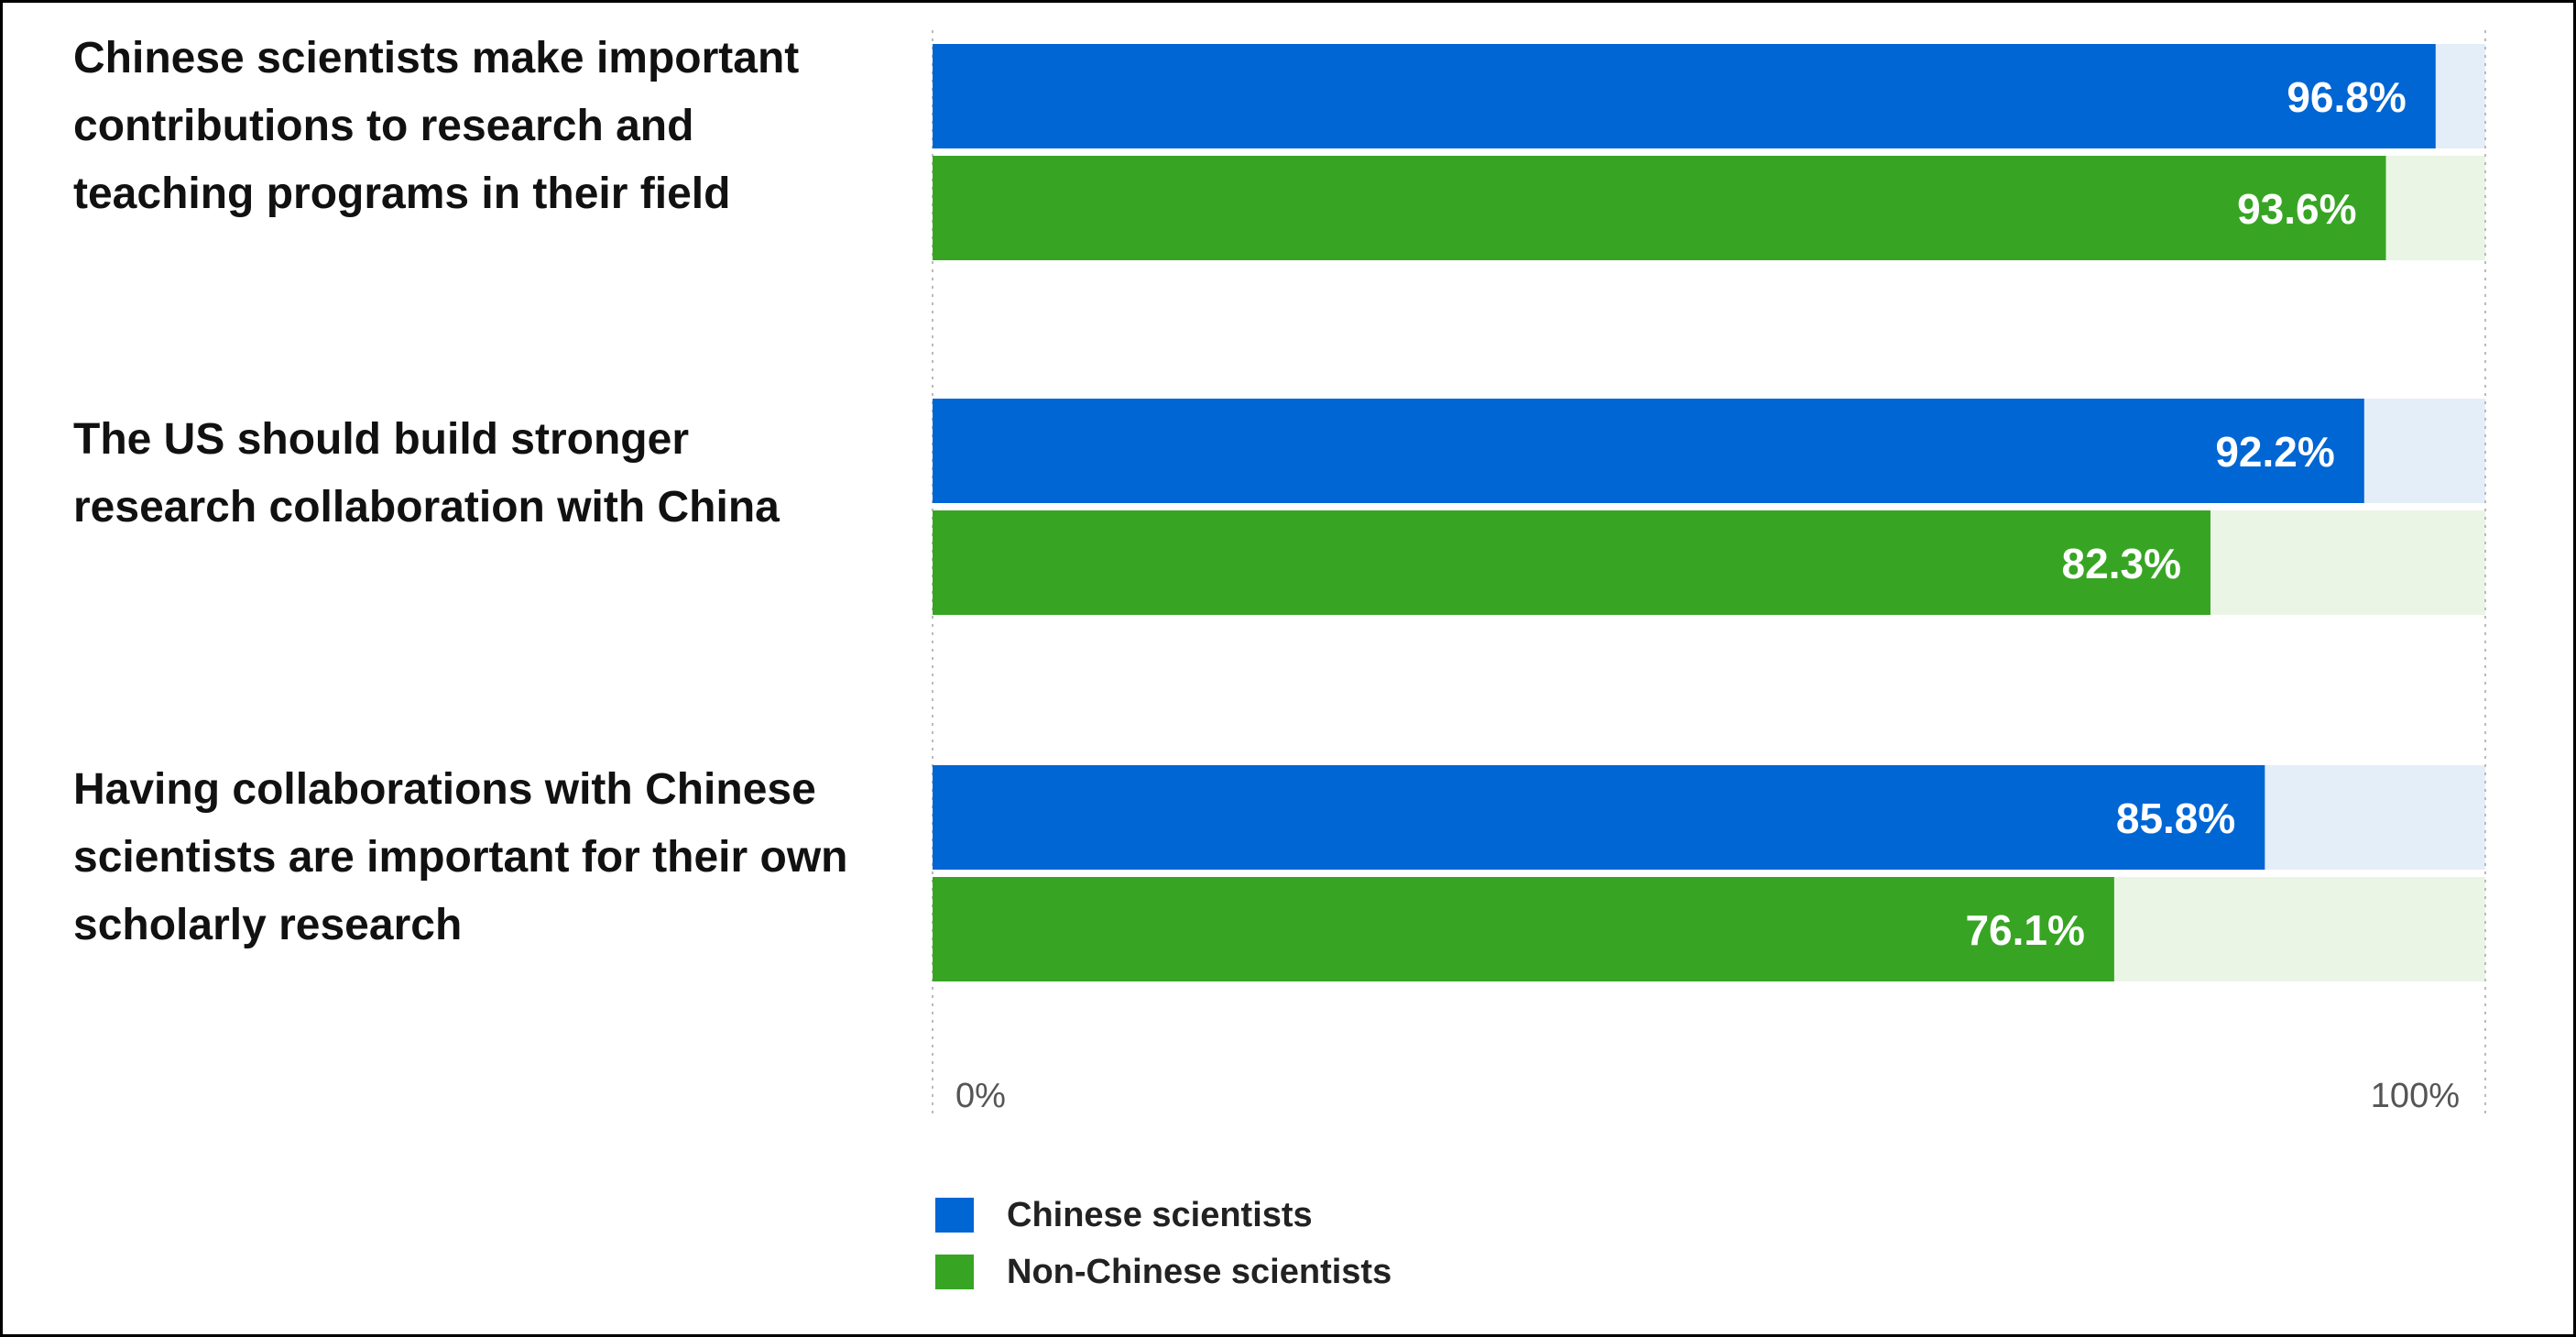 Image resolution: width=2576 pixels, height=1337 pixels. Describe the element at coordinates (981, 1096) in the screenshot. I see `tick-label-0: 0%` at that location.